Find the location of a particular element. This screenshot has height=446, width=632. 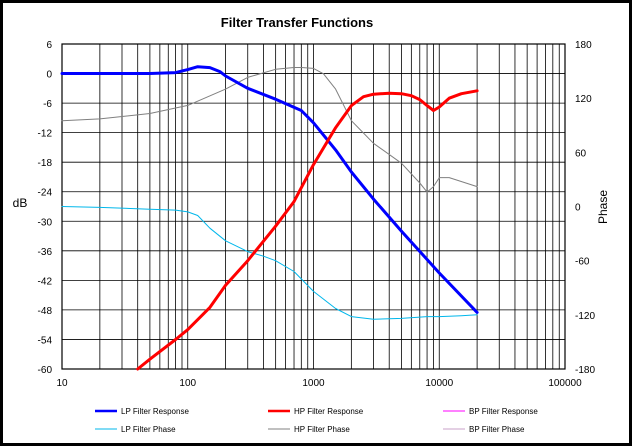

y2-tick-label: -120 is located at coordinates (585, 316).